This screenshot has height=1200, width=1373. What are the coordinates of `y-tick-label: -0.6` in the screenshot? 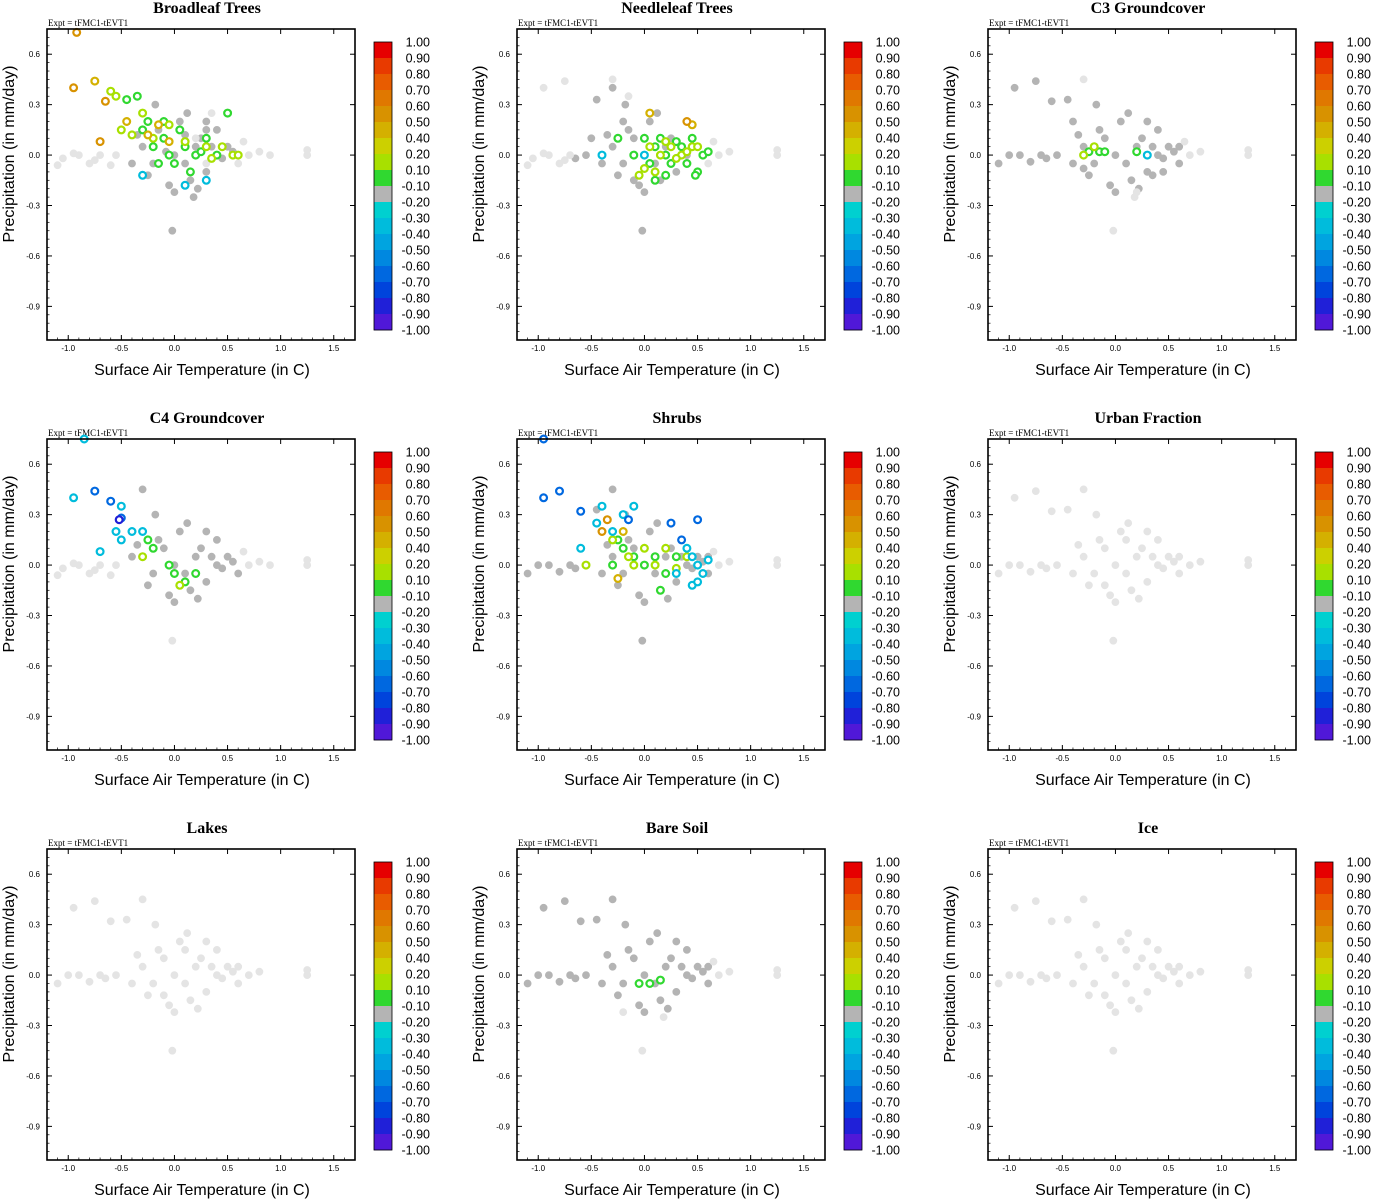 It's located at (33, 666).